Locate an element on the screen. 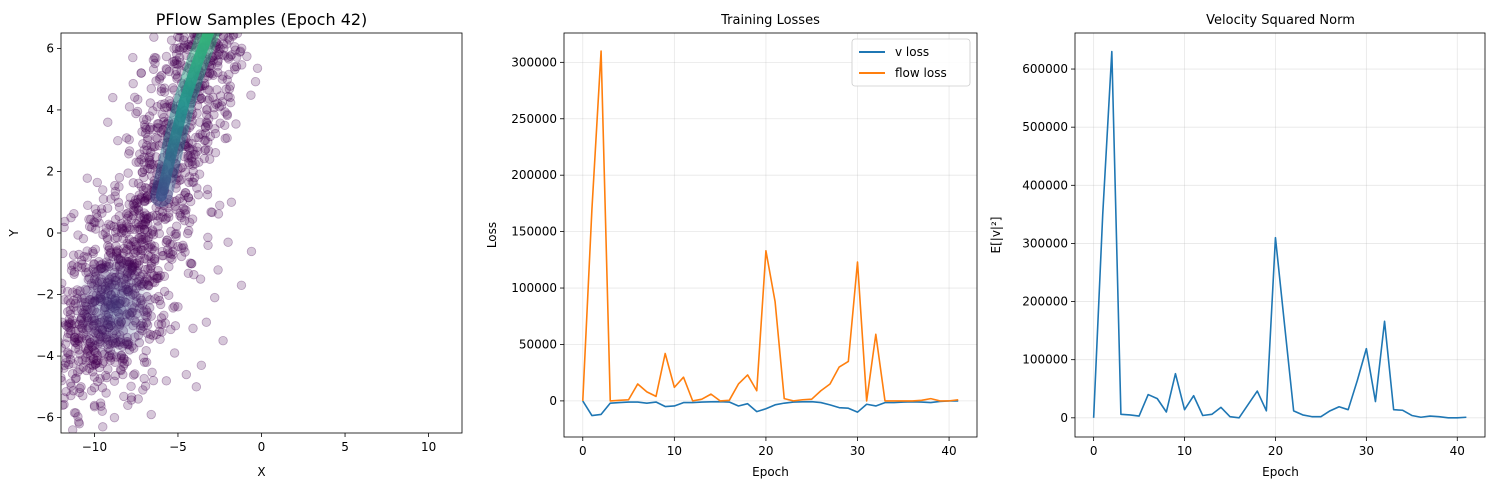 This screenshot has height=490, width=1489. losses-xtick-label: 10 is located at coordinates (674, 451).